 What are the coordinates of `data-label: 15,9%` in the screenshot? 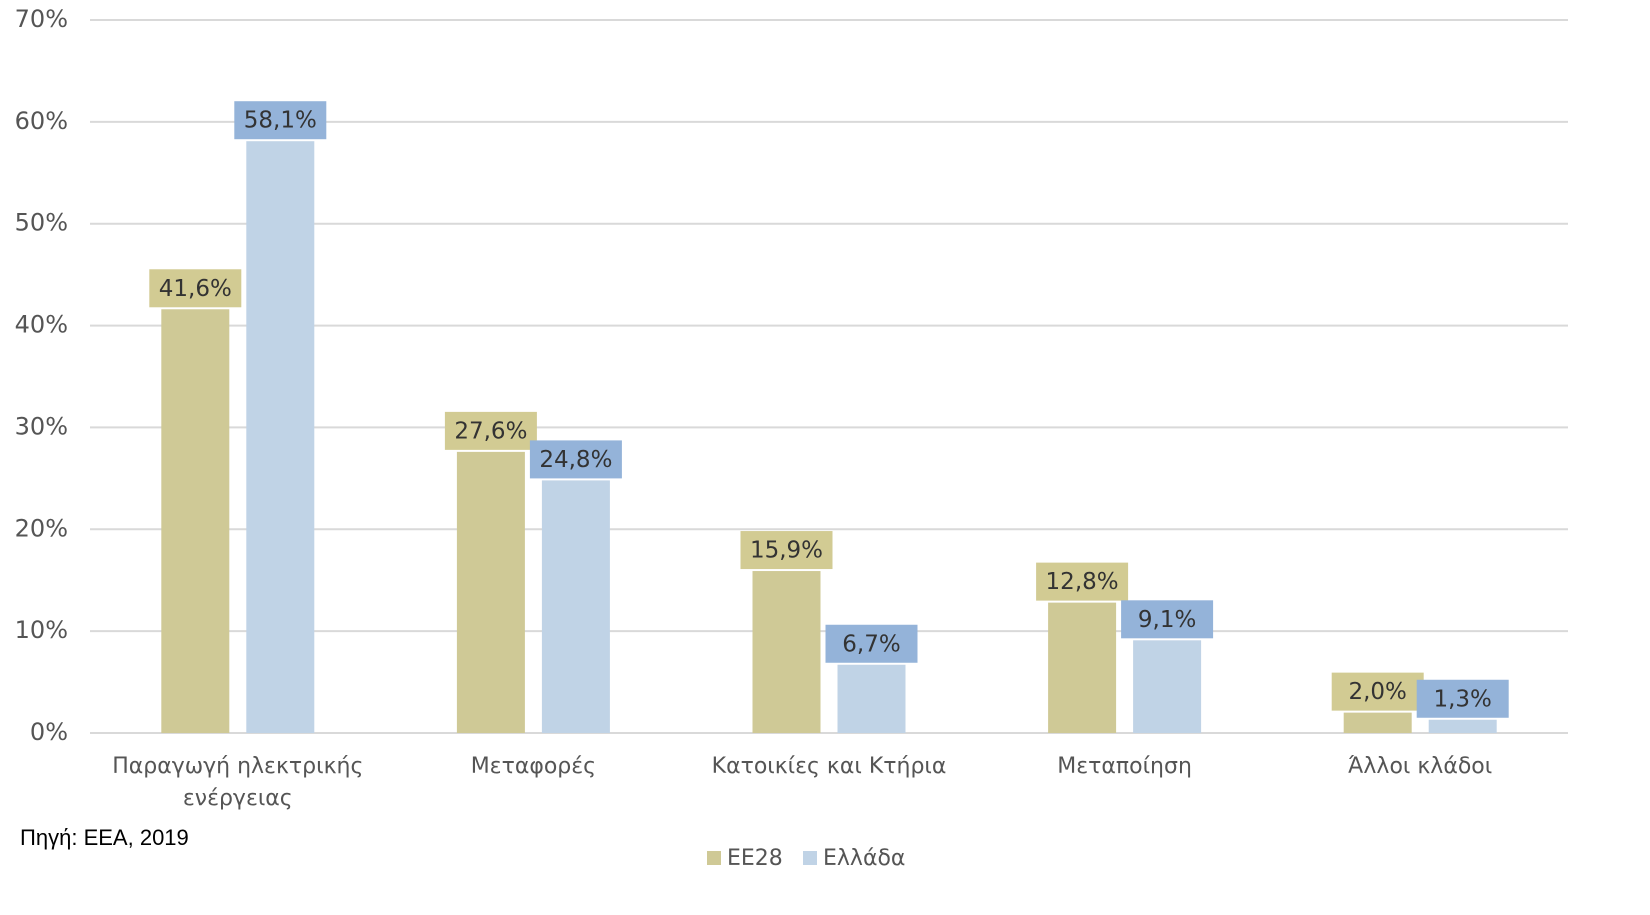 It's located at (786, 551).